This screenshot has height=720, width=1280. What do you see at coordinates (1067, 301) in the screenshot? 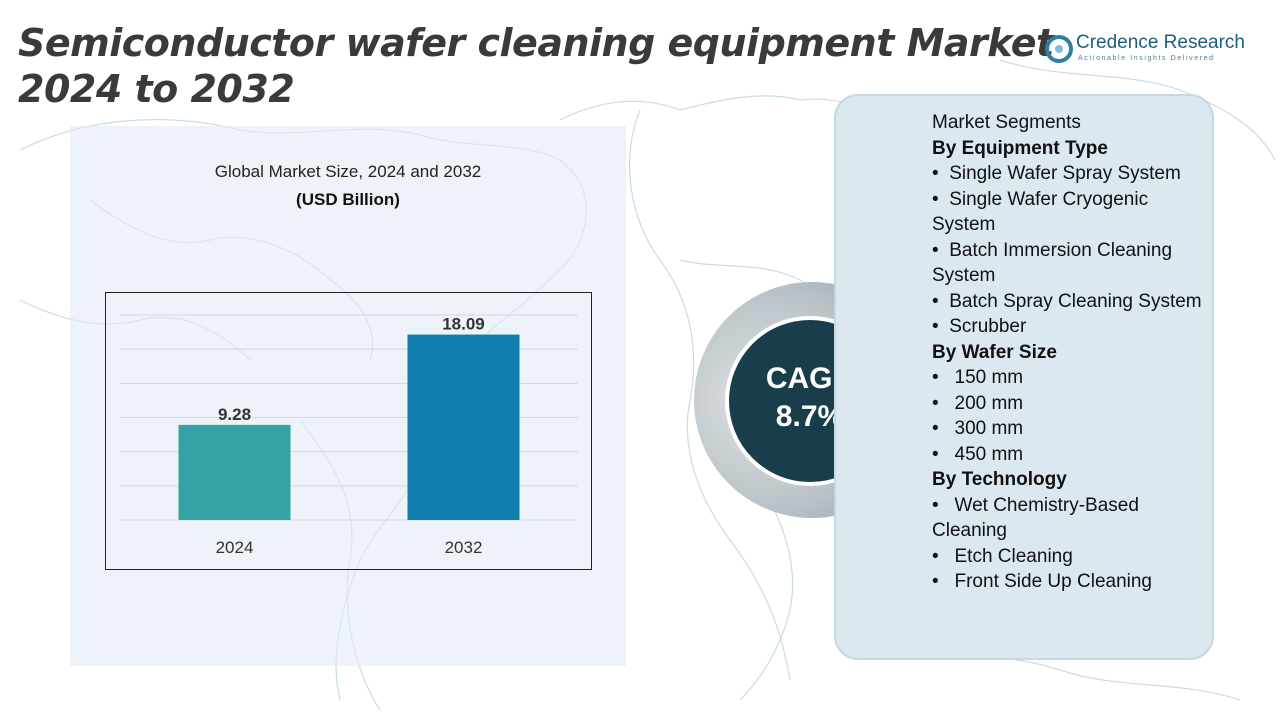
I see `segment-item: • Batch Spray Cleaning System` at bounding box center [1067, 301].